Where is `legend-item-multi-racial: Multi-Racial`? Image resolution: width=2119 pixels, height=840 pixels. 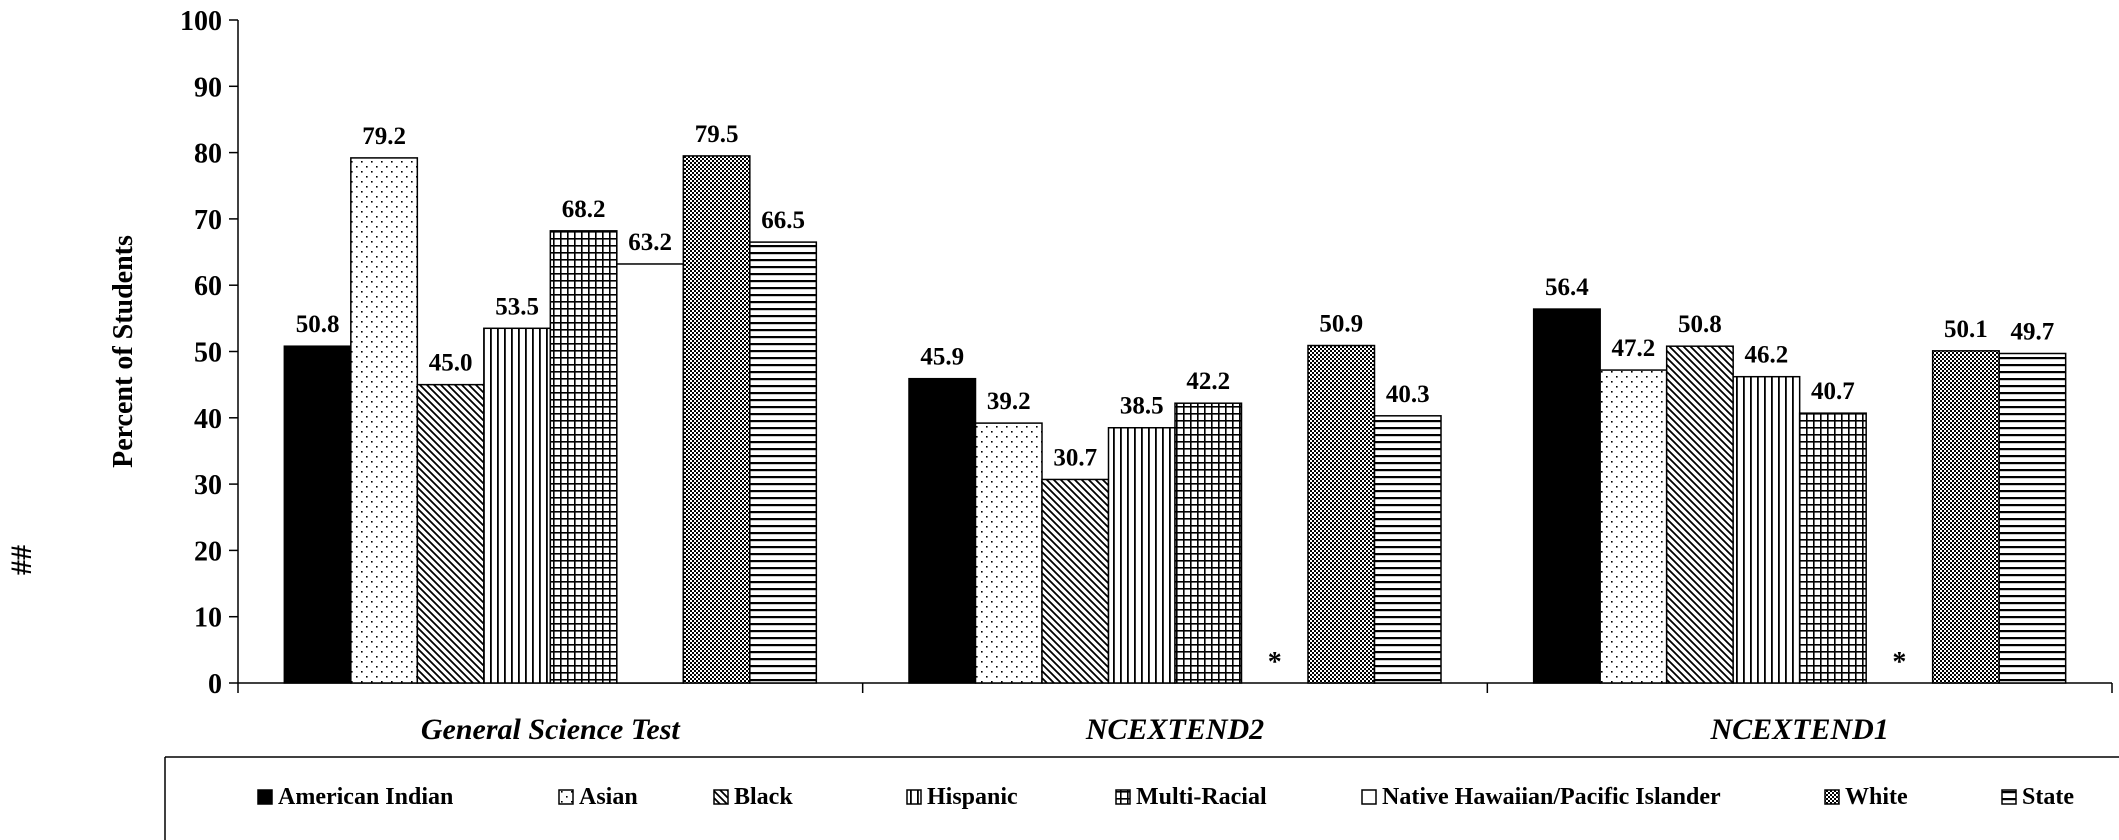
legend-item-multi-racial: Multi-Racial is located at coordinates (1191, 797).